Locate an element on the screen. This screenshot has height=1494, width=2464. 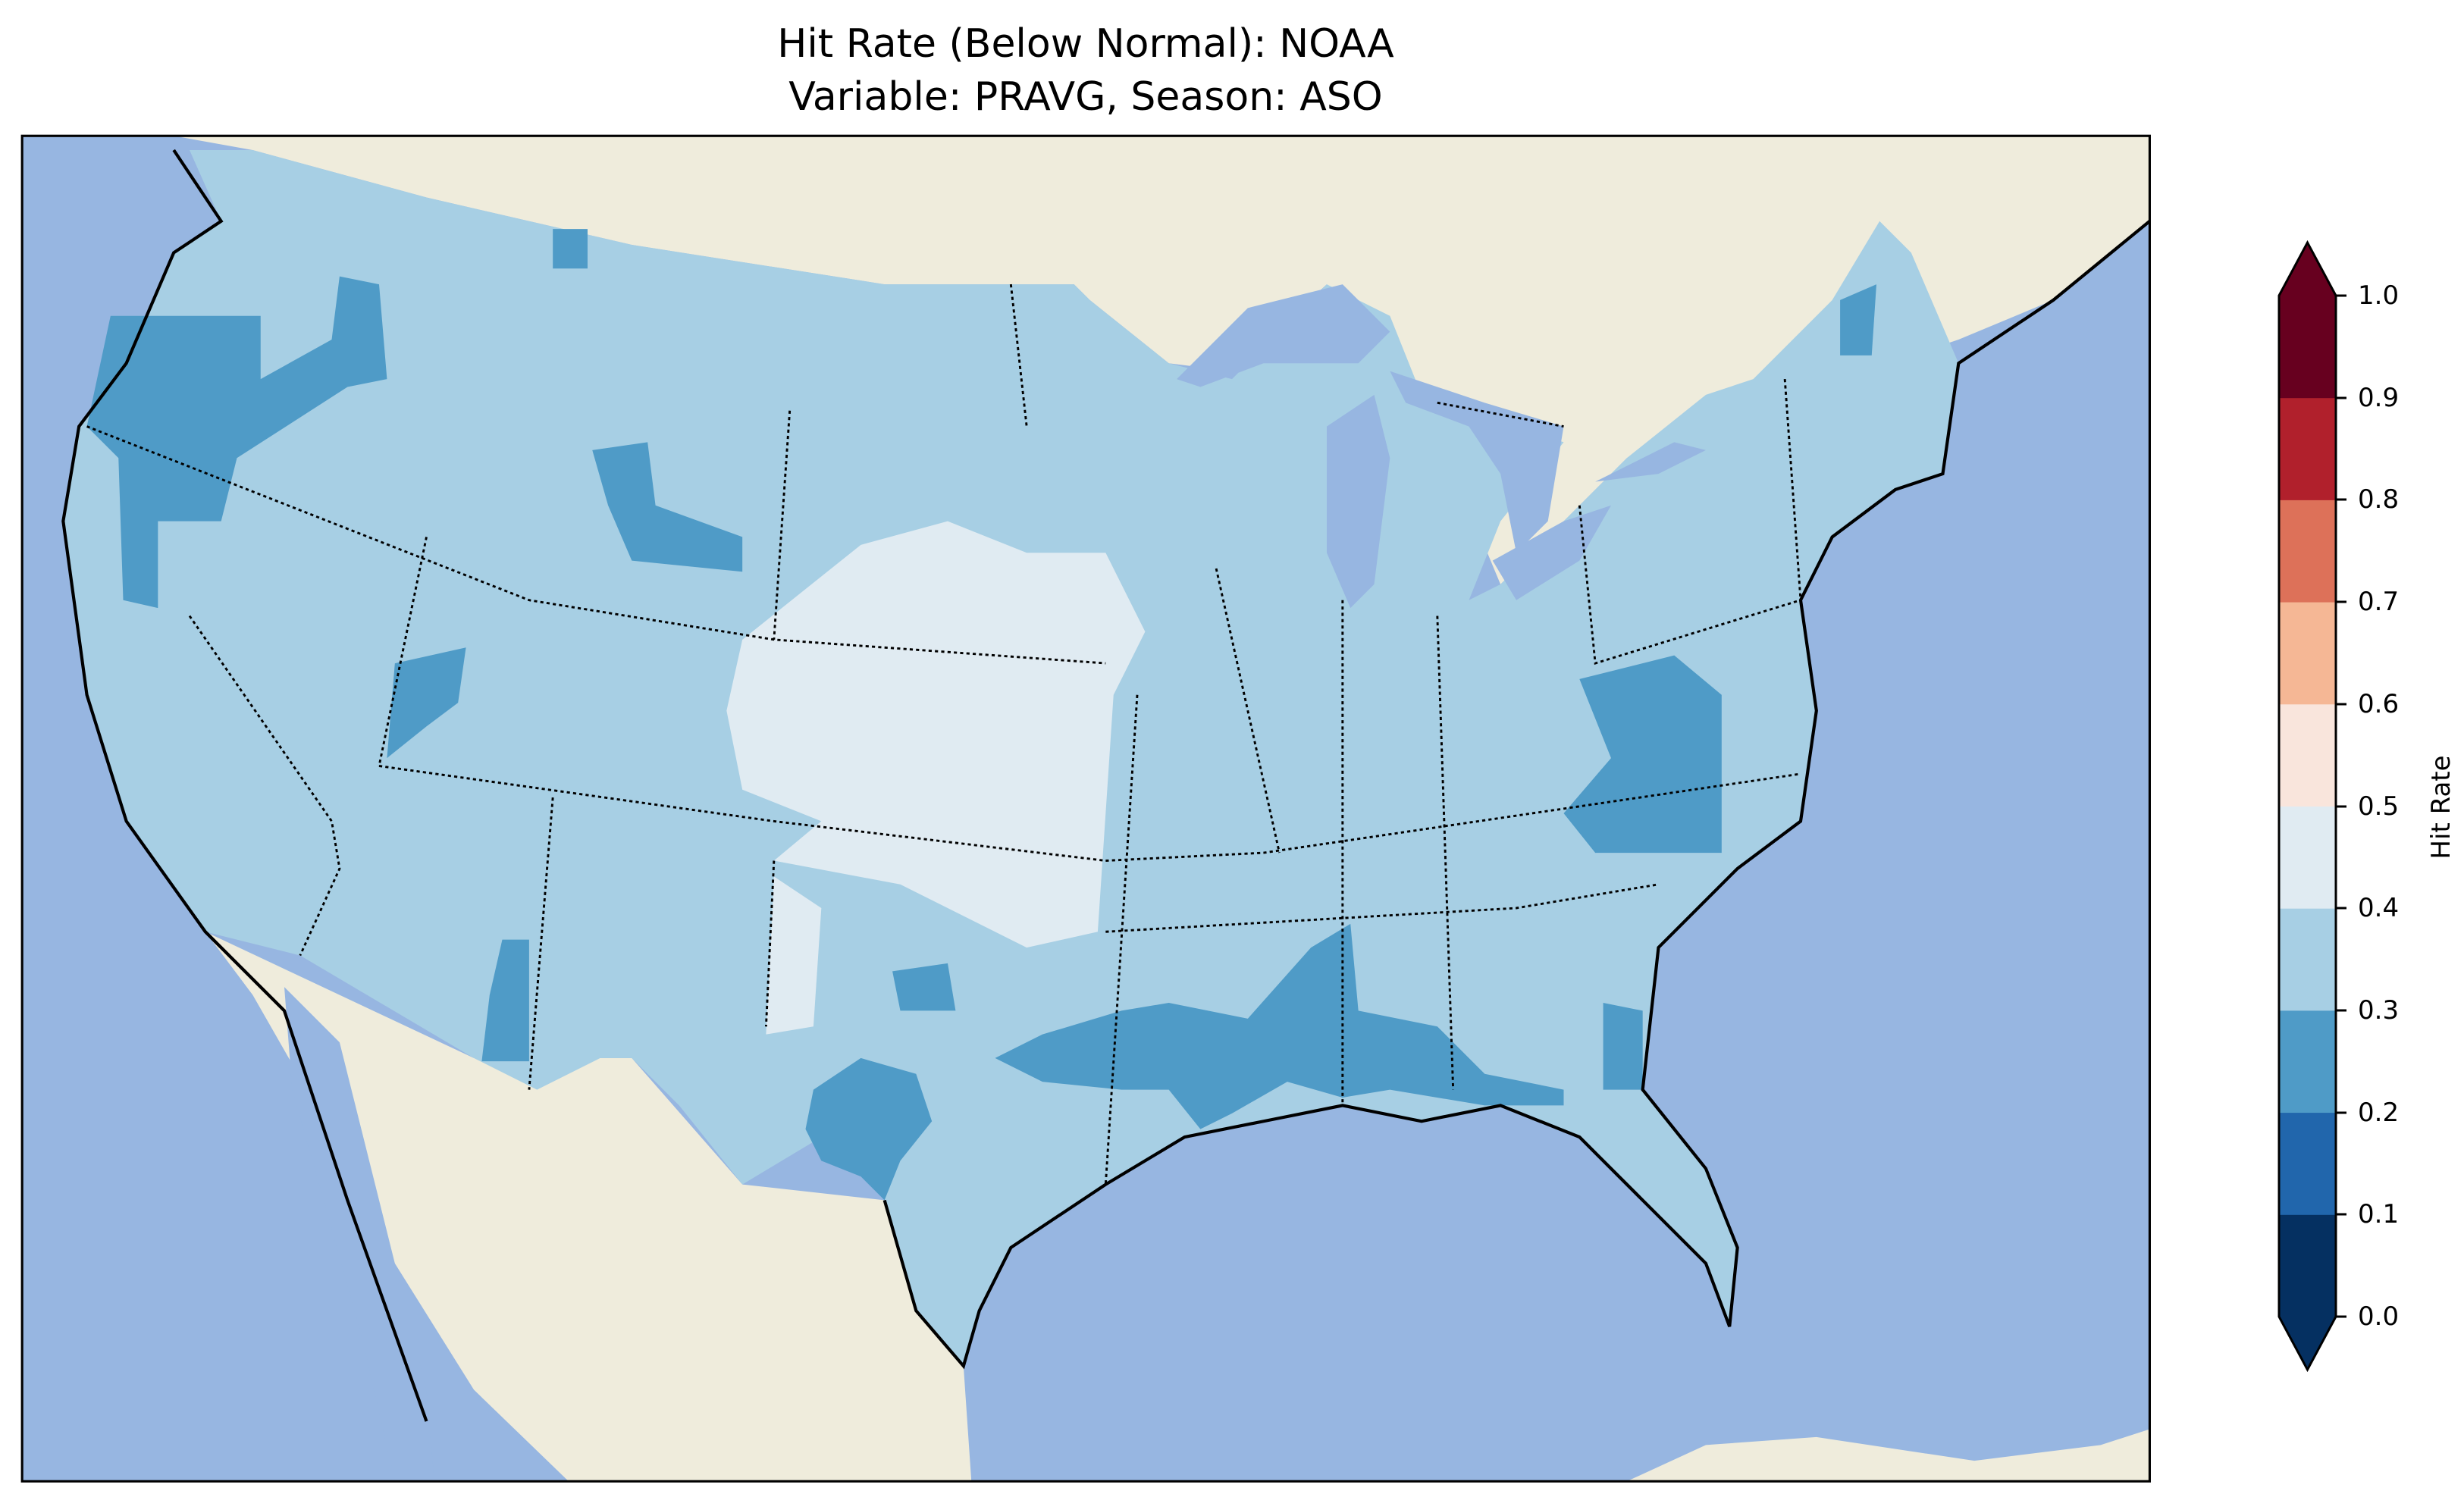
colorbar-tick-label: 0.0 is located at coordinates (2379, 1316).